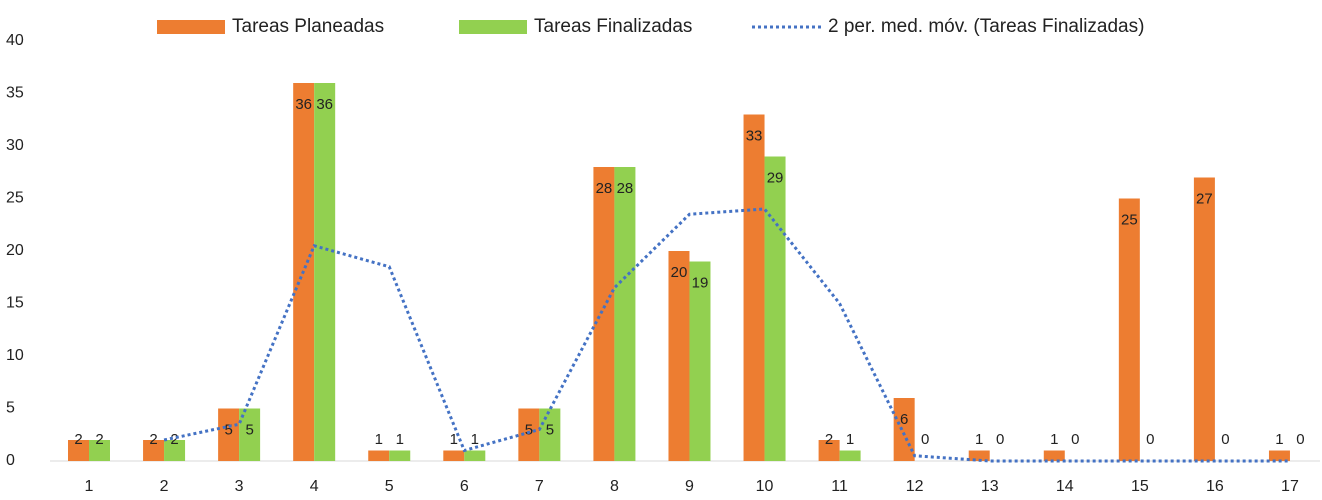 This screenshot has width=1322, height=500. What do you see at coordinates (904, 419) in the screenshot?
I see `value-label: 6` at bounding box center [904, 419].